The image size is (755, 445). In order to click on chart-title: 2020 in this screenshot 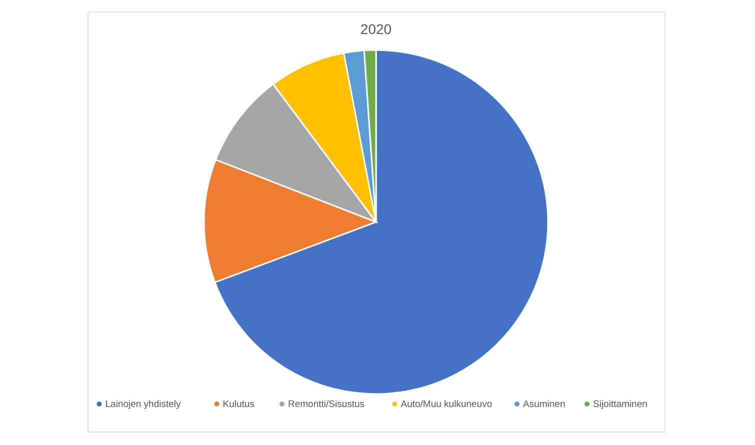, I will do `click(376, 29)`.